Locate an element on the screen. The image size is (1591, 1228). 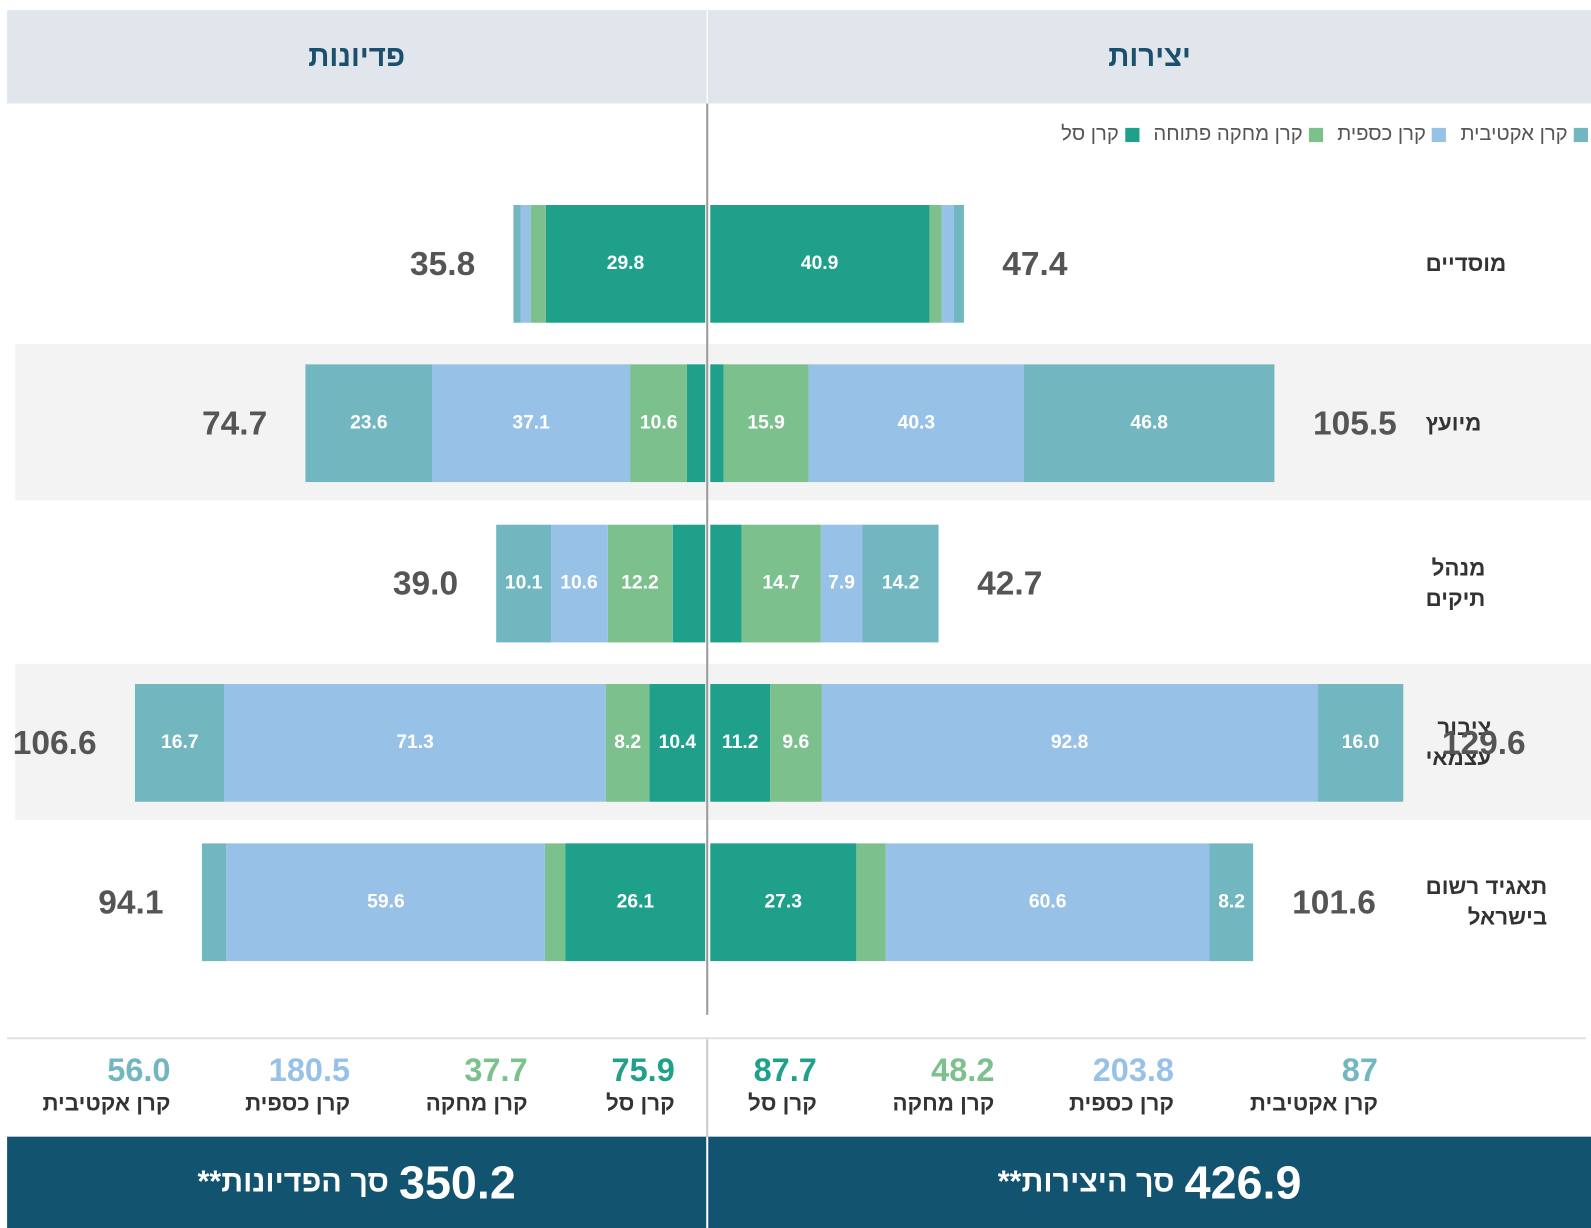
legend-label: קרן כספית is located at coordinates (1381, 134).